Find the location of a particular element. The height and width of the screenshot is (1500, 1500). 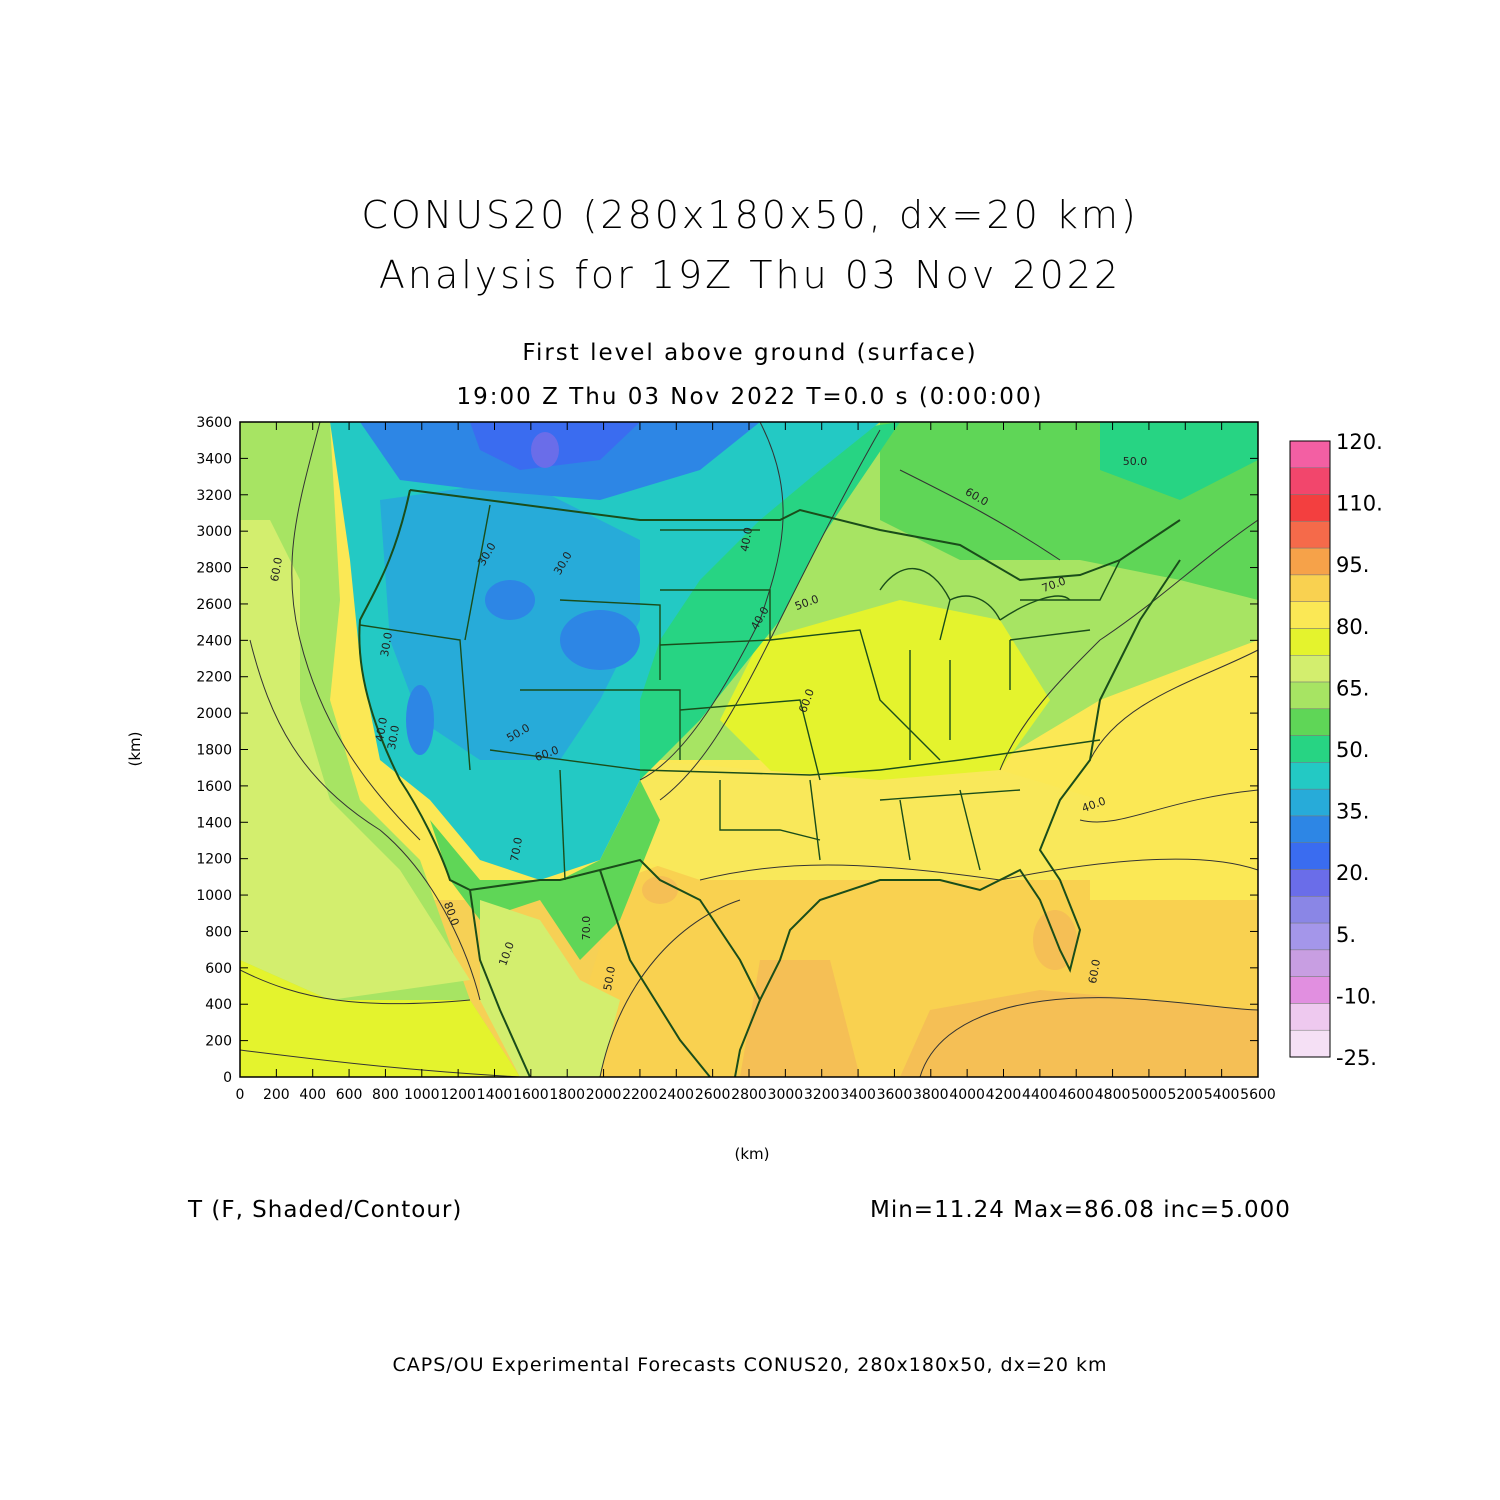

y-tick-label: 3400 is located at coordinates (214, 459).